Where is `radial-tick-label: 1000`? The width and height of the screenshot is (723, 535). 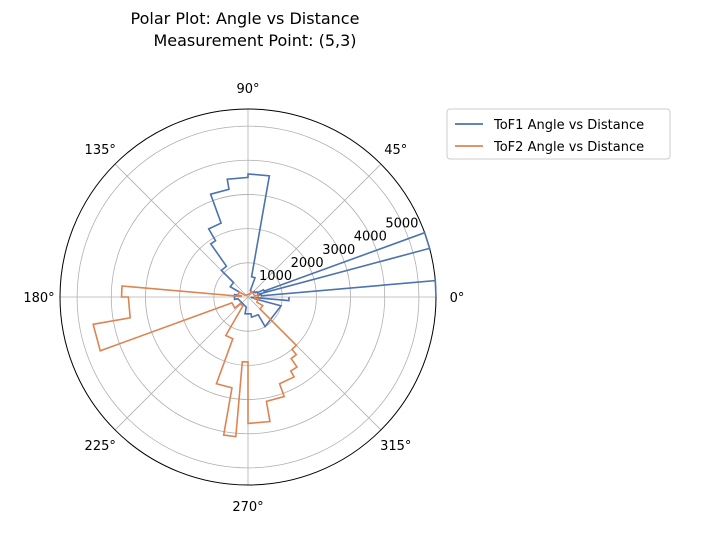 radial-tick-label: 1000 is located at coordinates (275, 276).